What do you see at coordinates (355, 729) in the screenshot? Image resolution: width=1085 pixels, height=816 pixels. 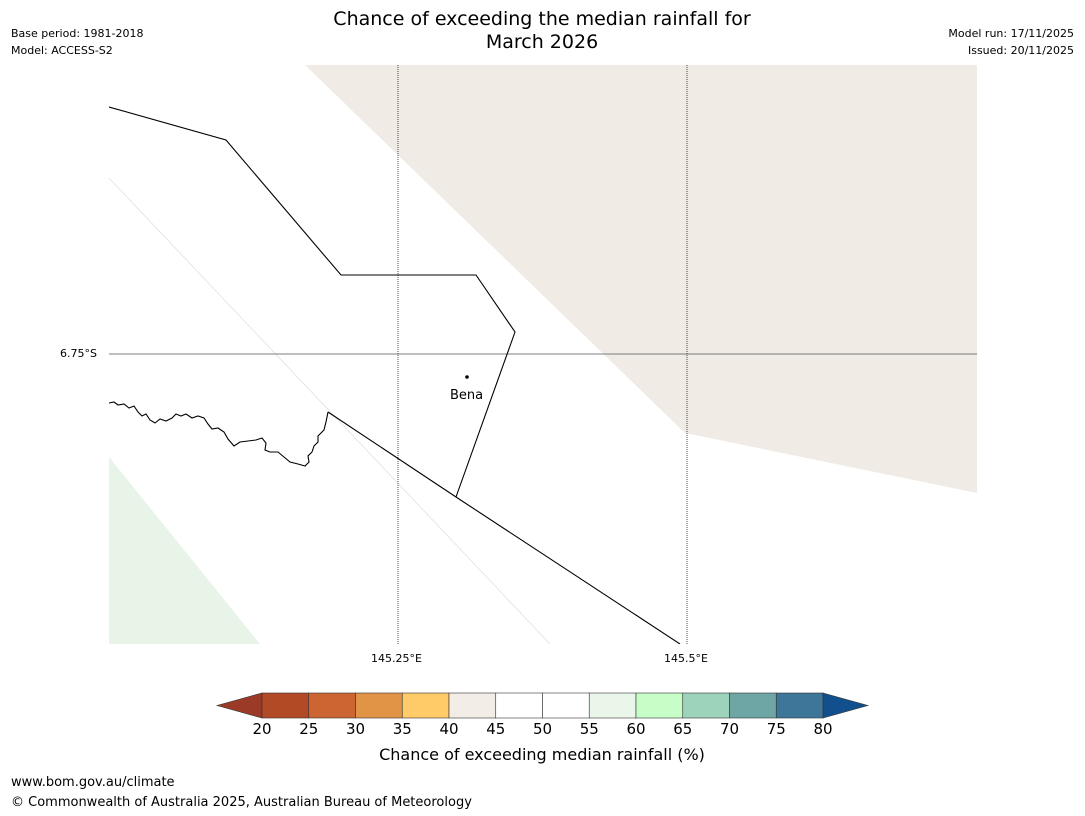 I see `colorbar-tick-30: 30` at bounding box center [355, 729].